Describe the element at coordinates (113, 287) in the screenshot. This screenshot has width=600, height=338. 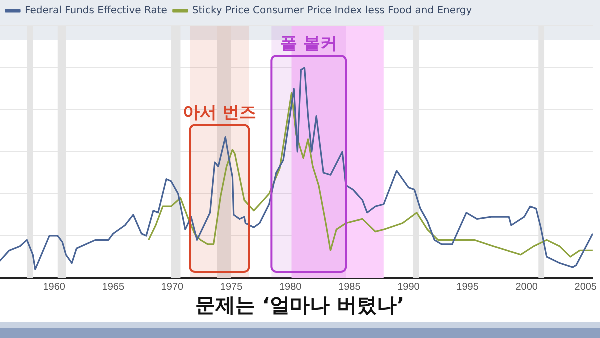
I see `x-tick-label: 1965` at that location.